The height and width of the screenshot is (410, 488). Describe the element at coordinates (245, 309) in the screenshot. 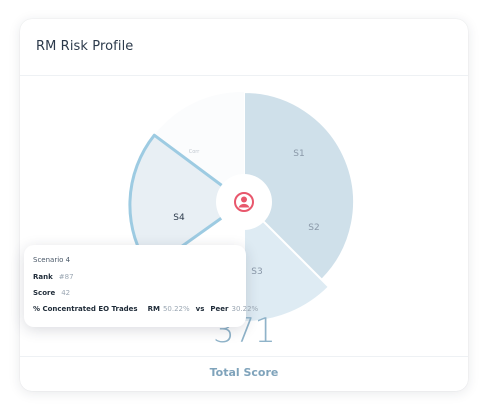

I see `peer-value: 30.22%` at that location.